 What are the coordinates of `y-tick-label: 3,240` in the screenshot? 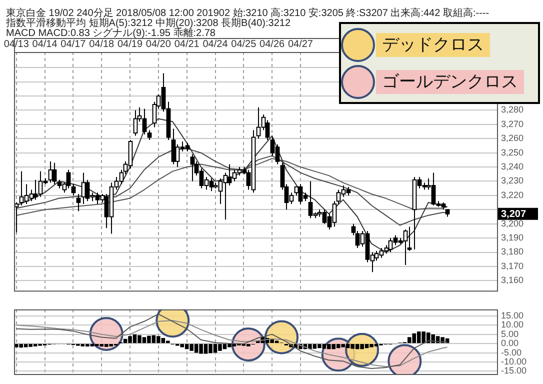 It's located at (512, 167).